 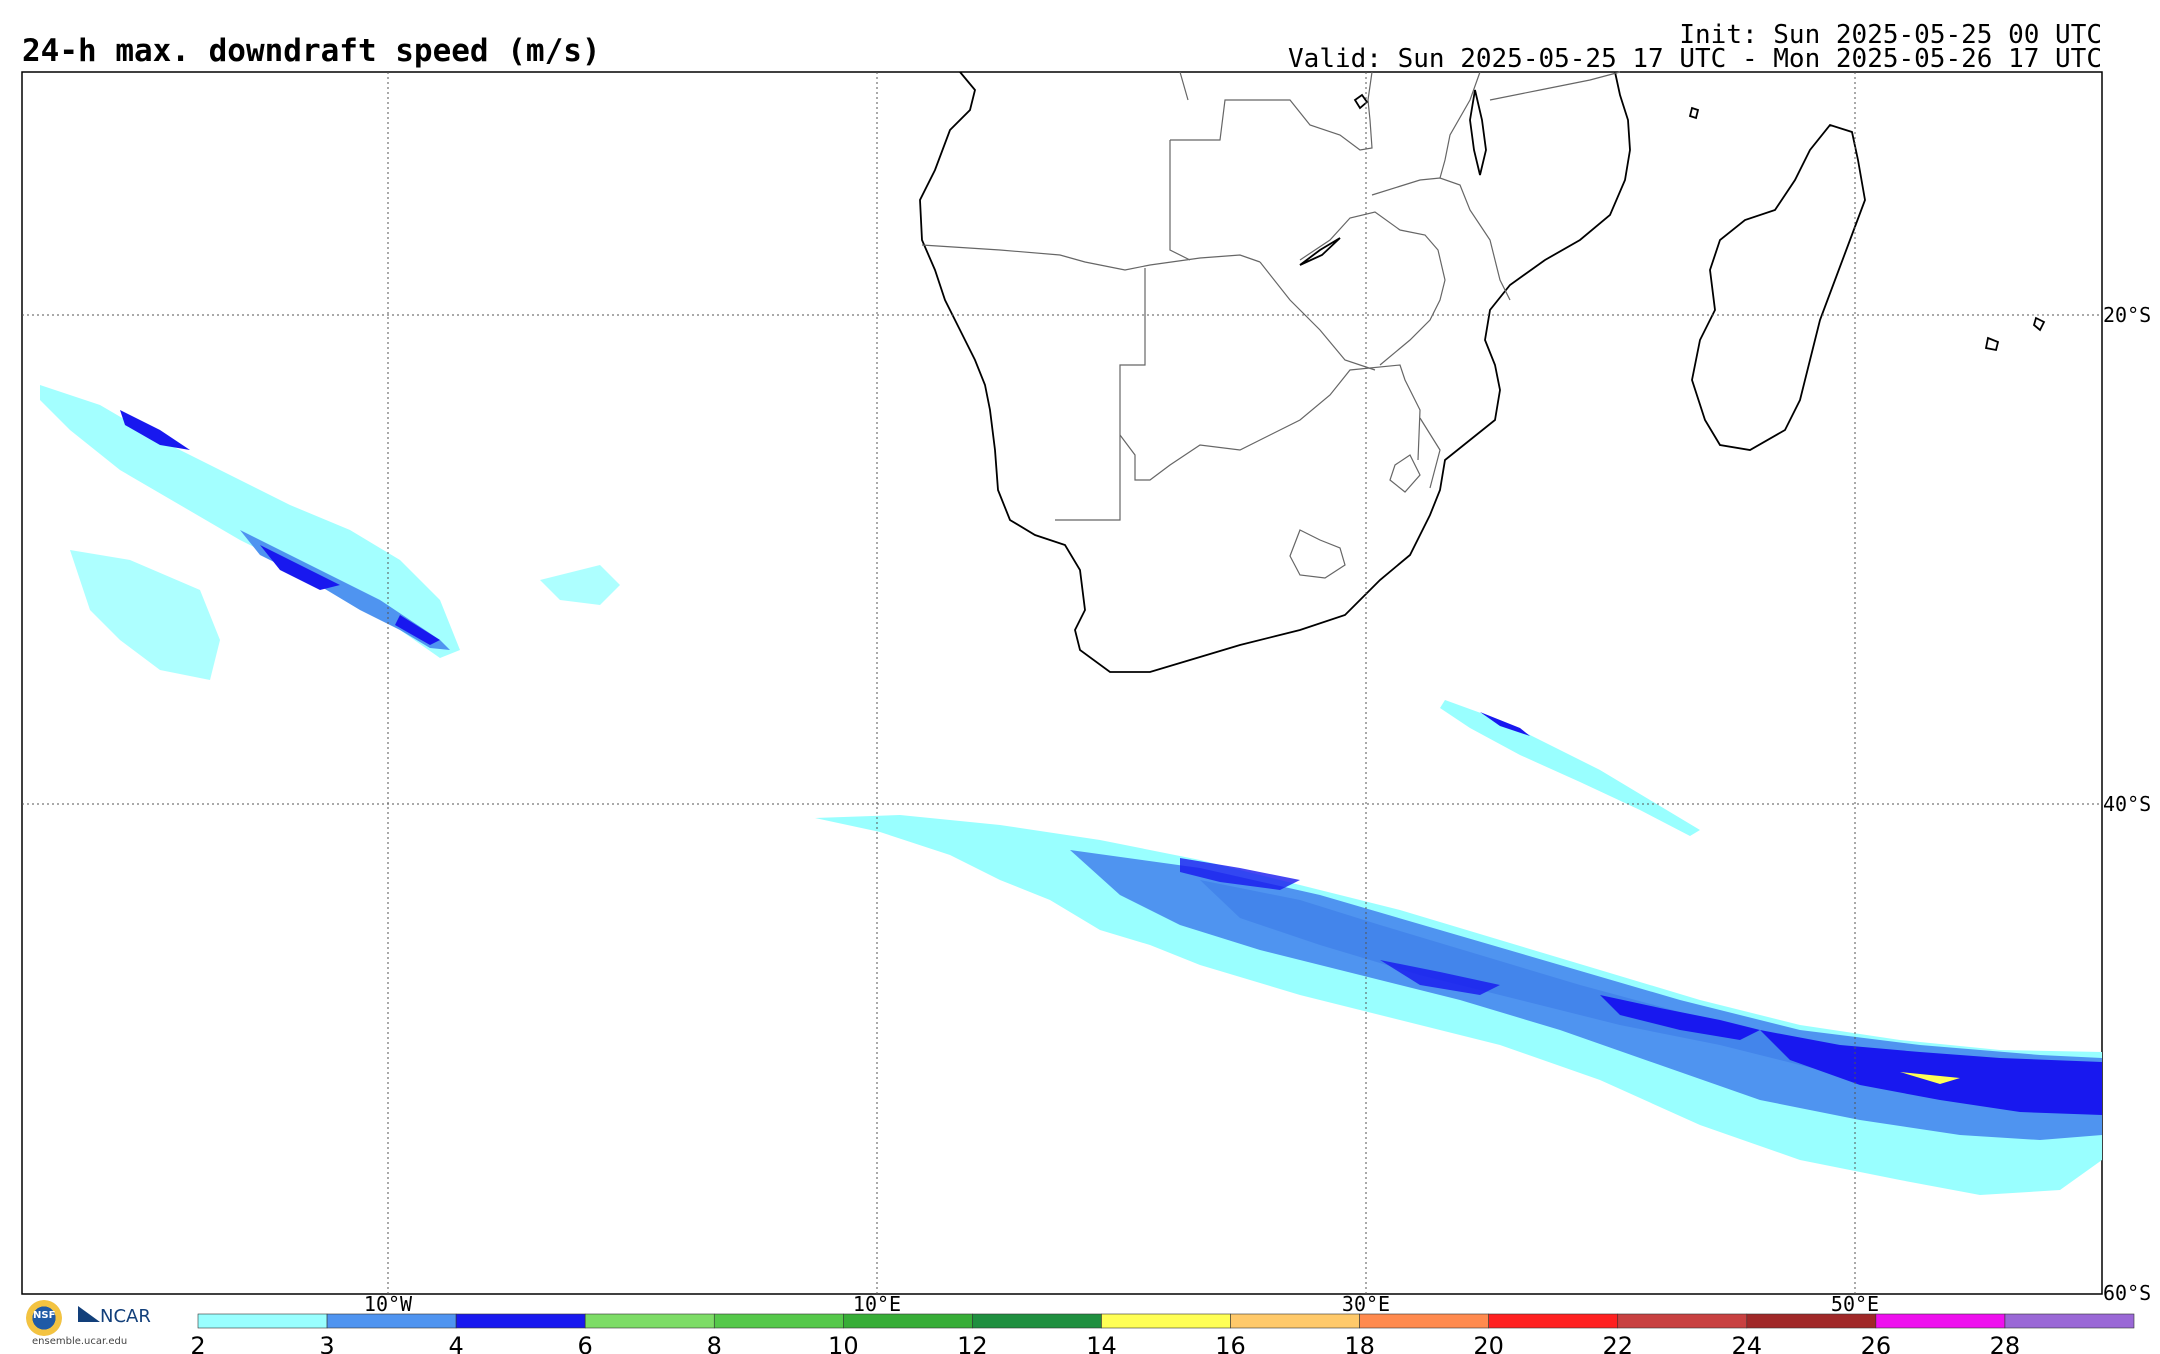 What do you see at coordinates (1366, 1304) in the screenshot?
I see `lon-label-30e: 30°E` at bounding box center [1366, 1304].